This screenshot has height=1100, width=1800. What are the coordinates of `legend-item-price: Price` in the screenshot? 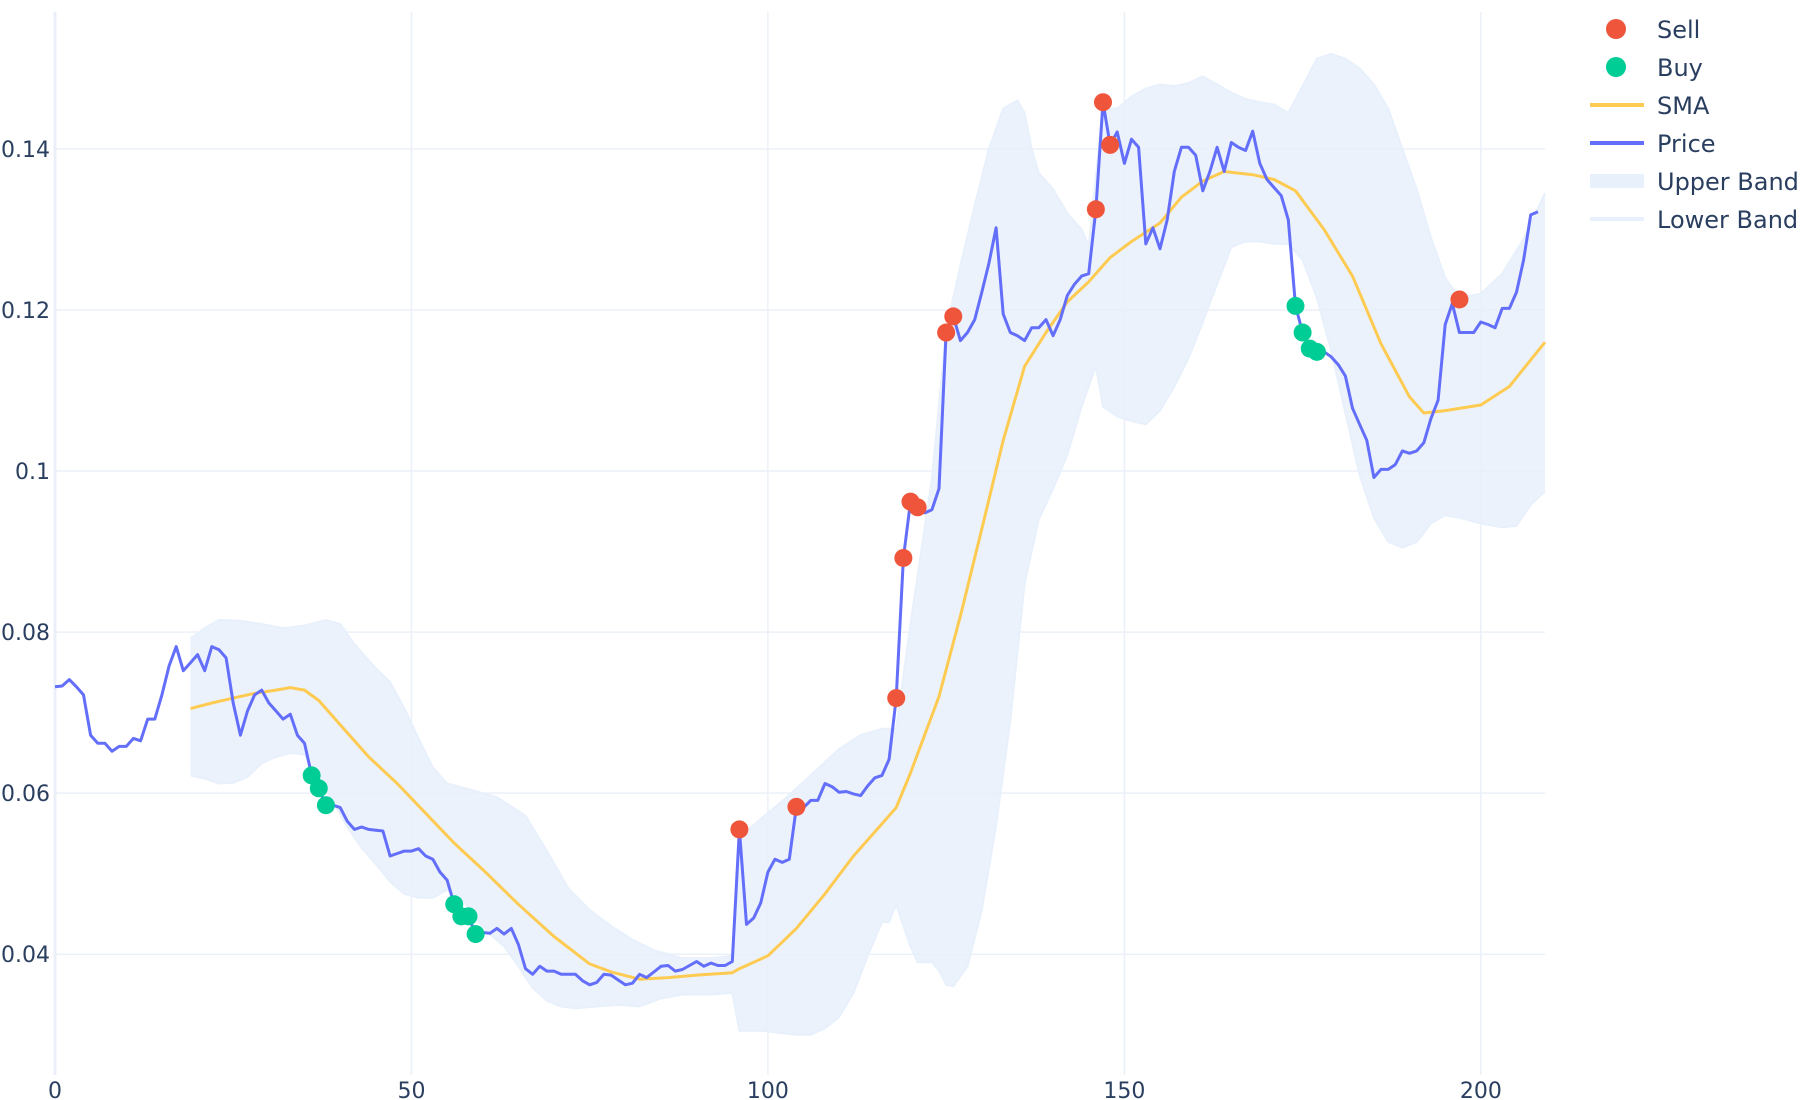 It's located at (1653, 144).